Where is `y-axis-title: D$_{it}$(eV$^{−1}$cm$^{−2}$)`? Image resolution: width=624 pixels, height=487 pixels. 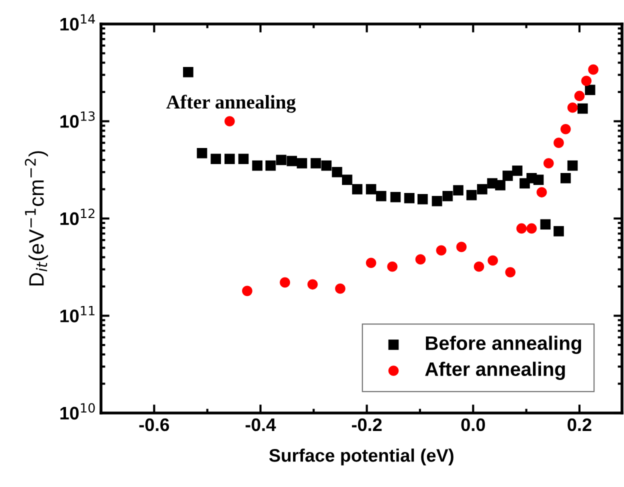 y-axis-title: D$_{it}$(eV$^{−1}$cm$^{−2}$) is located at coordinates (36, 218).